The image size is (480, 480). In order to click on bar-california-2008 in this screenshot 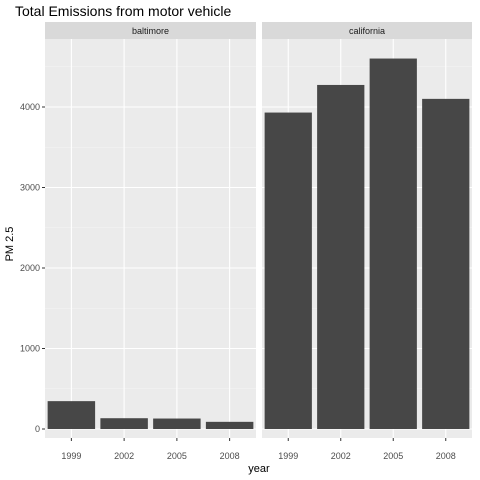, I will do `click(446, 263)`.